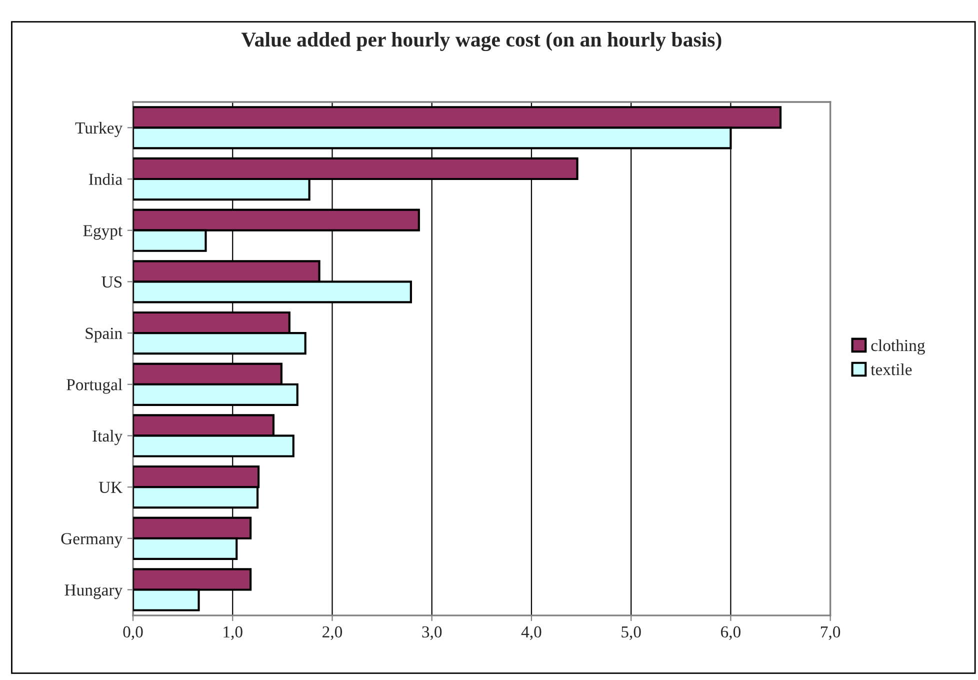  I want to click on y-tick-label: India, so click(105, 179).